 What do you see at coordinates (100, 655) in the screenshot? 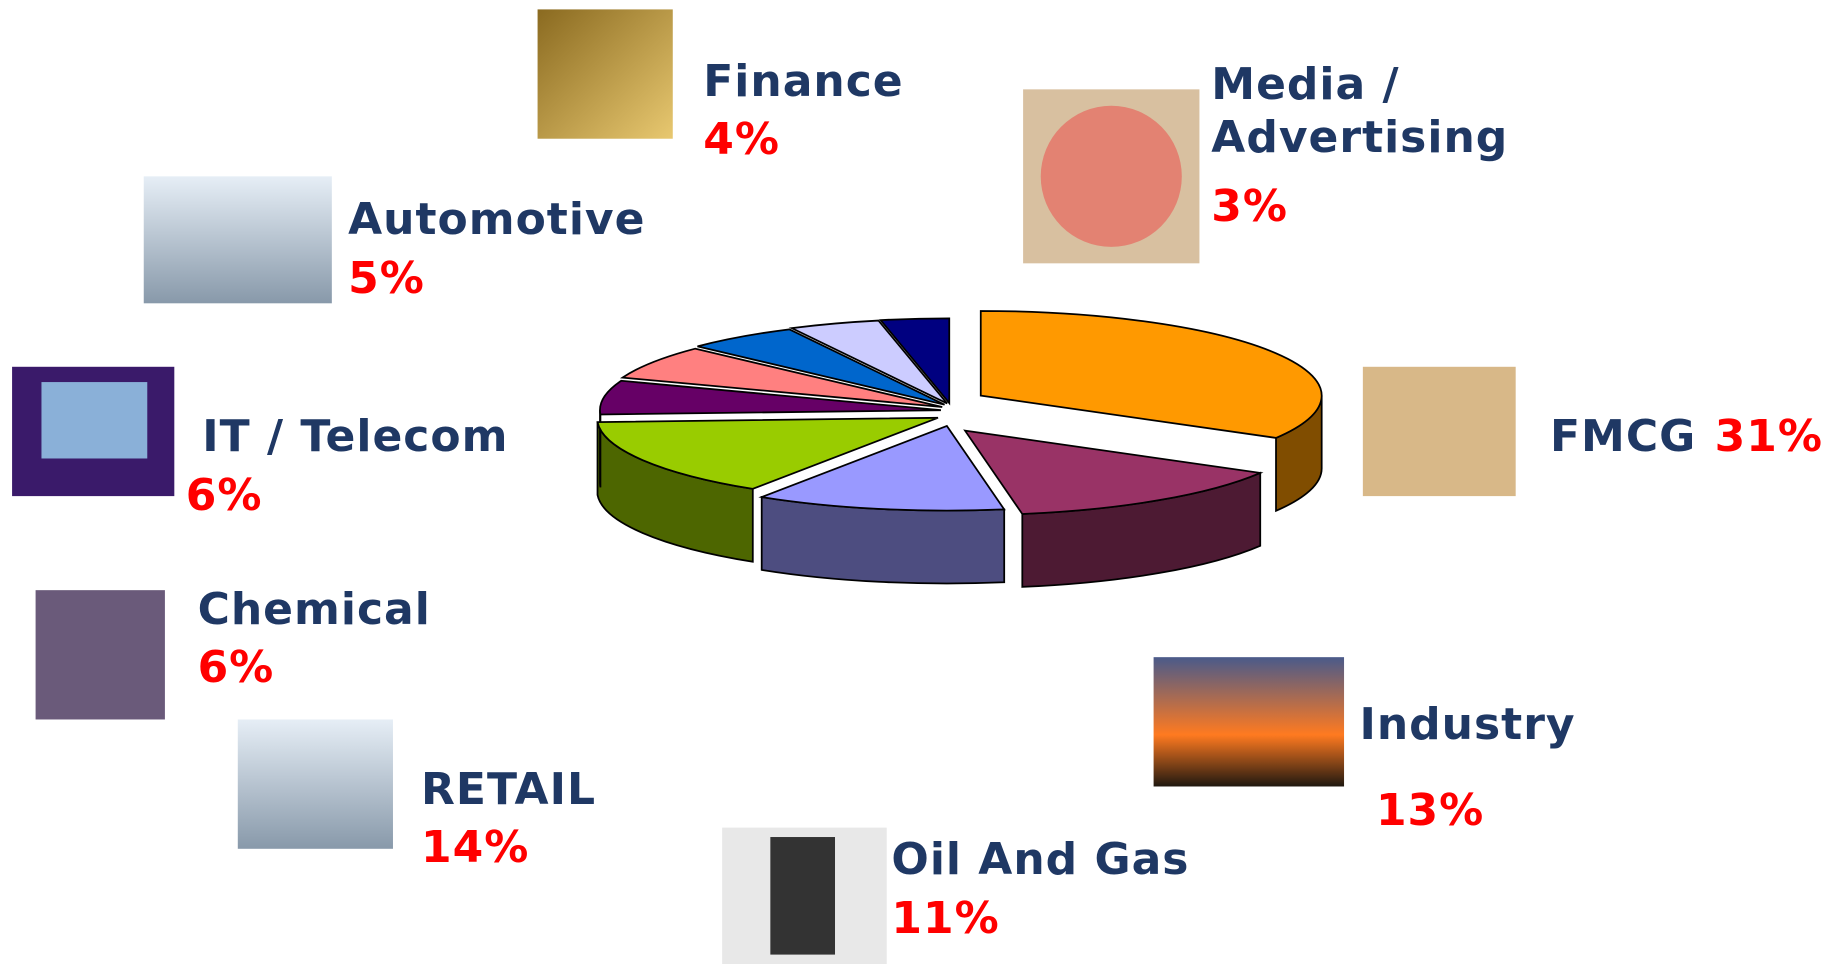
I see `chemical-image` at bounding box center [100, 655].